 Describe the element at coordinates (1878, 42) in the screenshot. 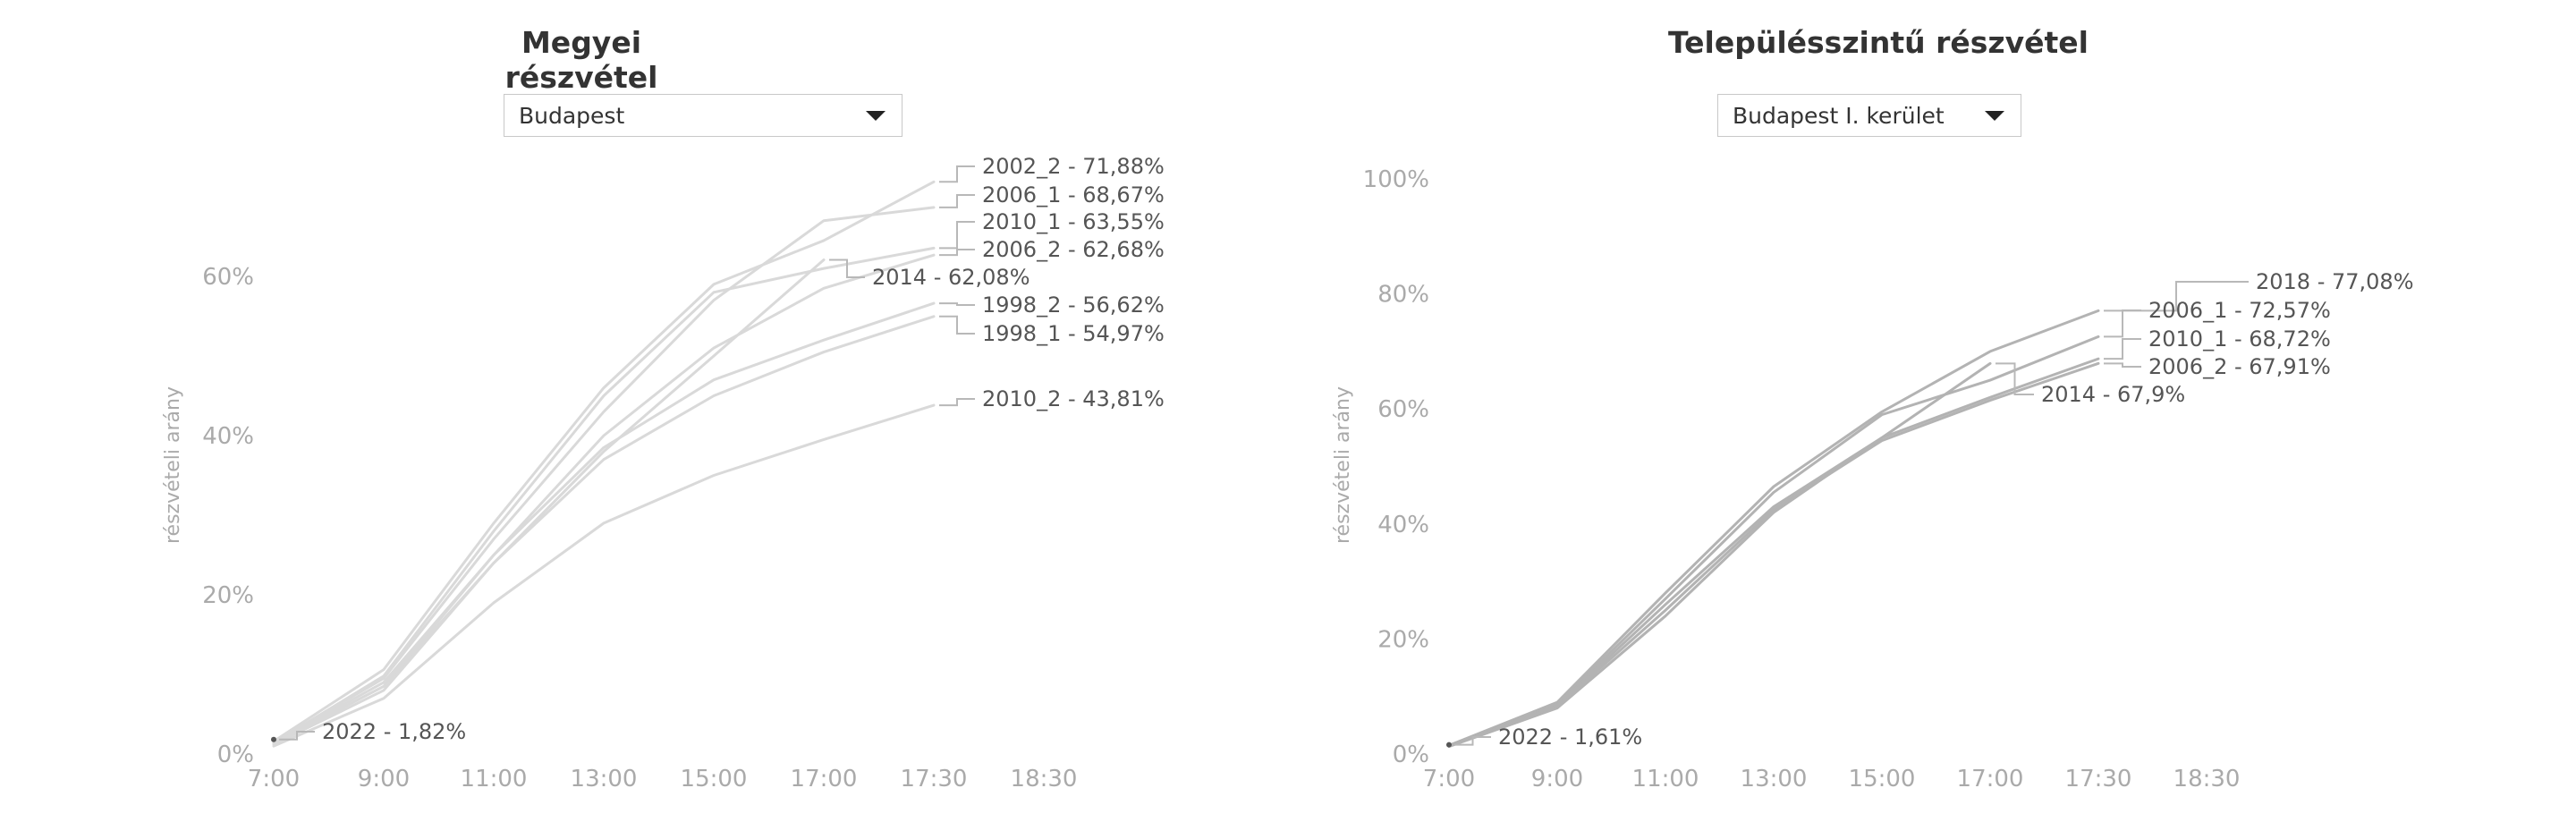

I see `chart-title: Településszintű részvétel` at that location.